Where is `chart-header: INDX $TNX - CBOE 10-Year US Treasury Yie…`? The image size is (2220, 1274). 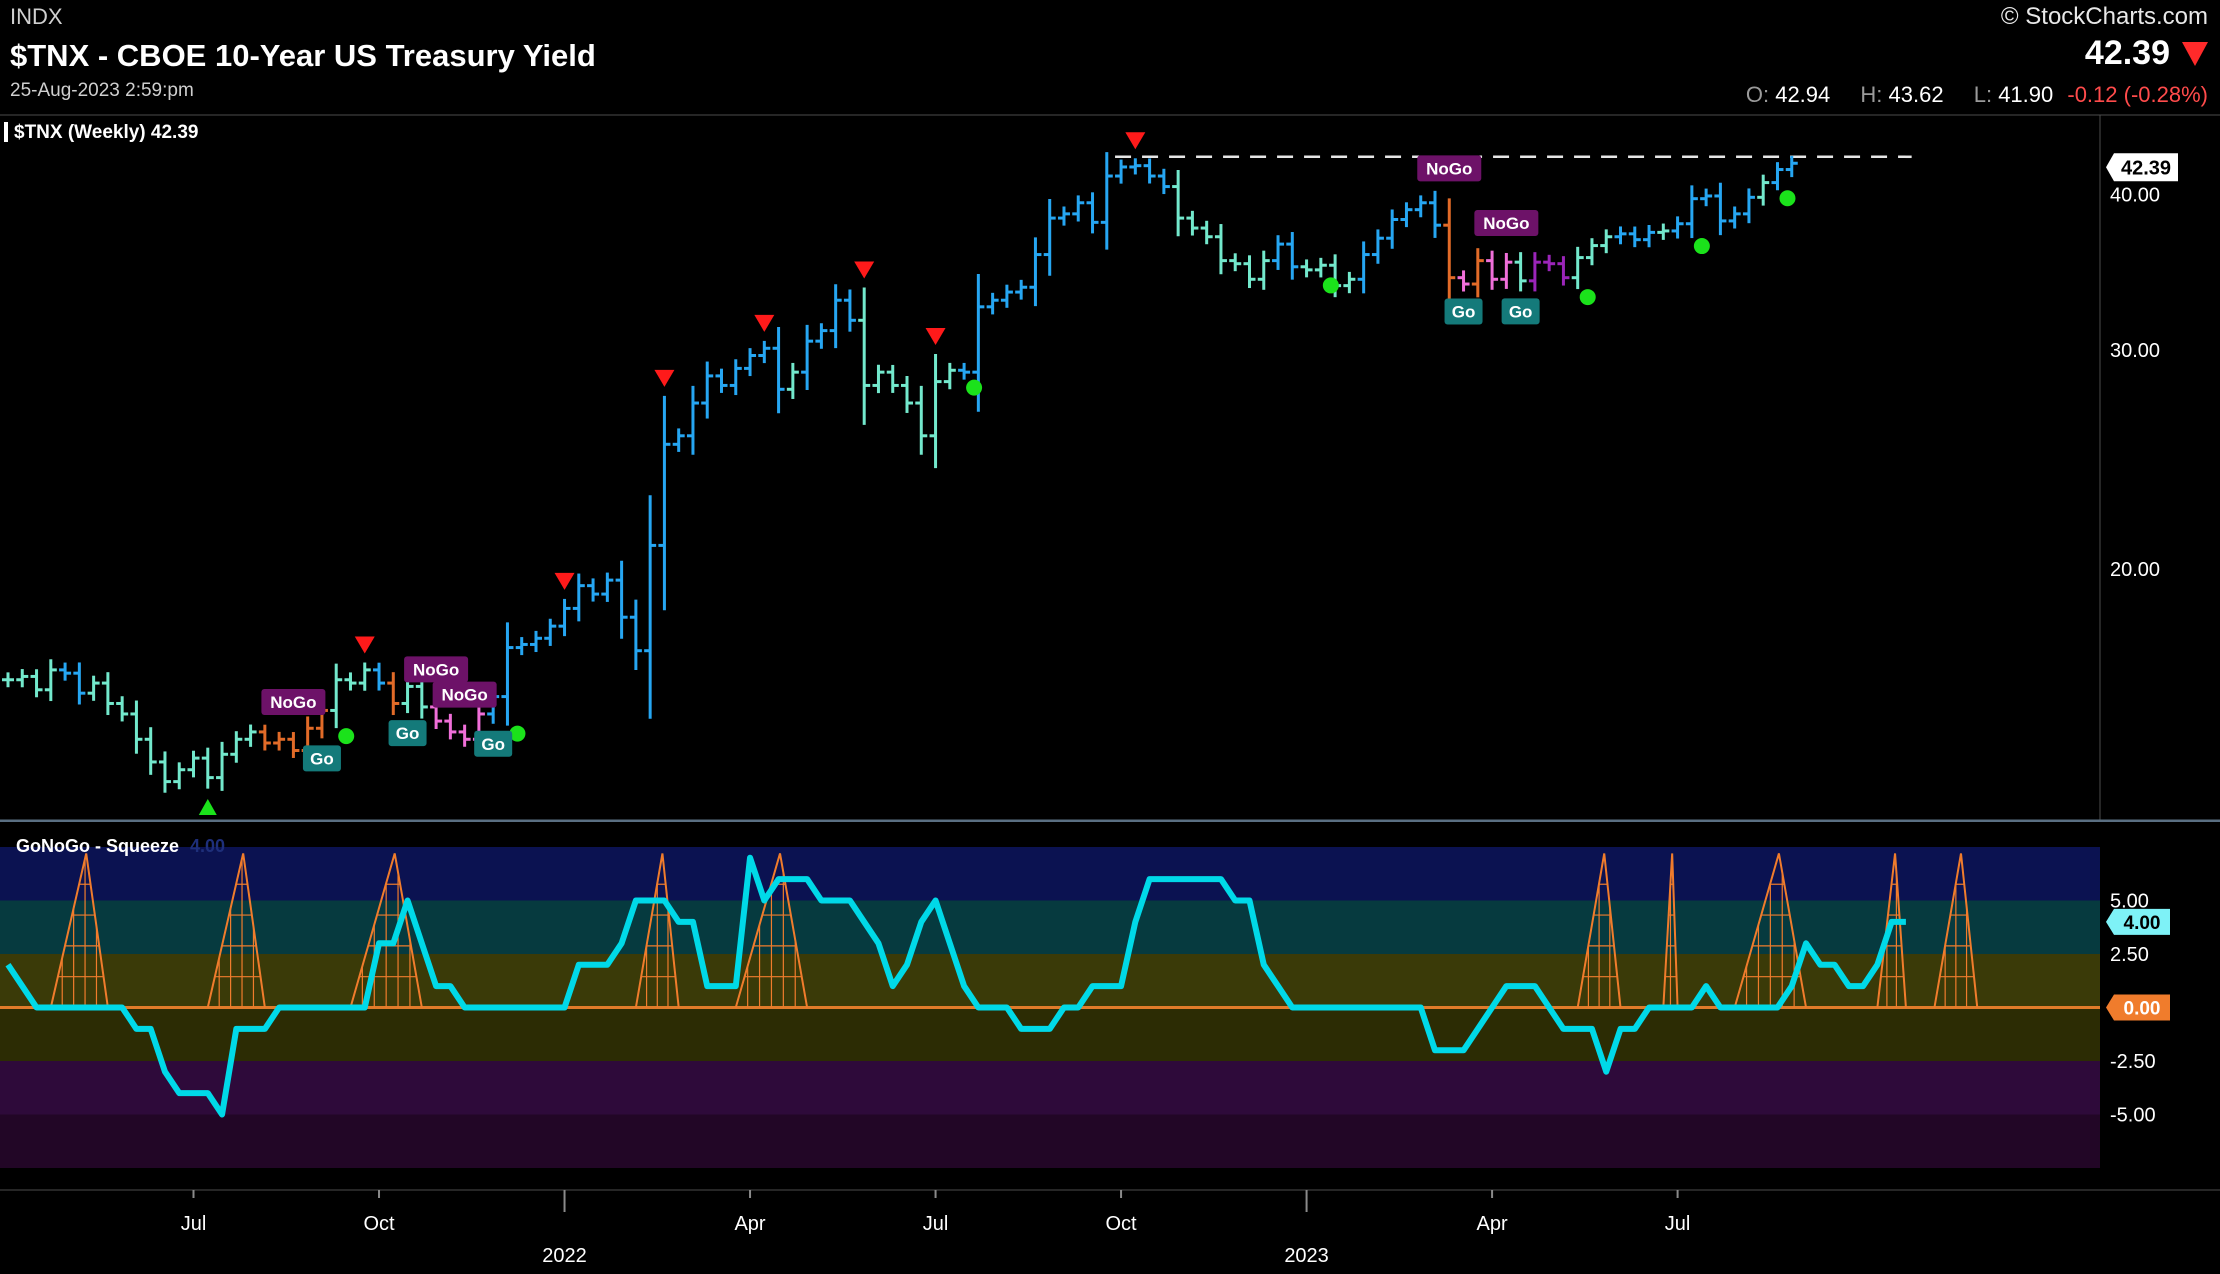
chart-header: INDX $TNX - CBOE 10-Year US Treasury Yie… is located at coordinates (1110, 56).